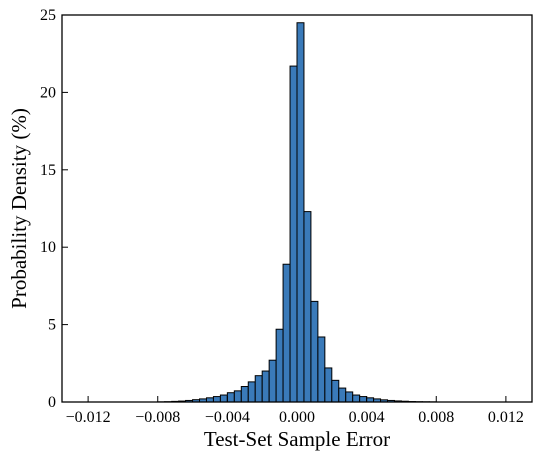 The width and height of the screenshot is (550, 463). I want to click on y-tick-label: 15, so click(48, 170).